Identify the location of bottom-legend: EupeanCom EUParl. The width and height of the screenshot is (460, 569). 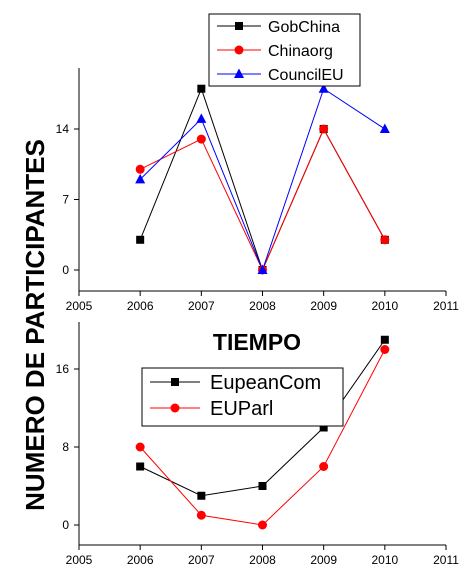
(242, 397).